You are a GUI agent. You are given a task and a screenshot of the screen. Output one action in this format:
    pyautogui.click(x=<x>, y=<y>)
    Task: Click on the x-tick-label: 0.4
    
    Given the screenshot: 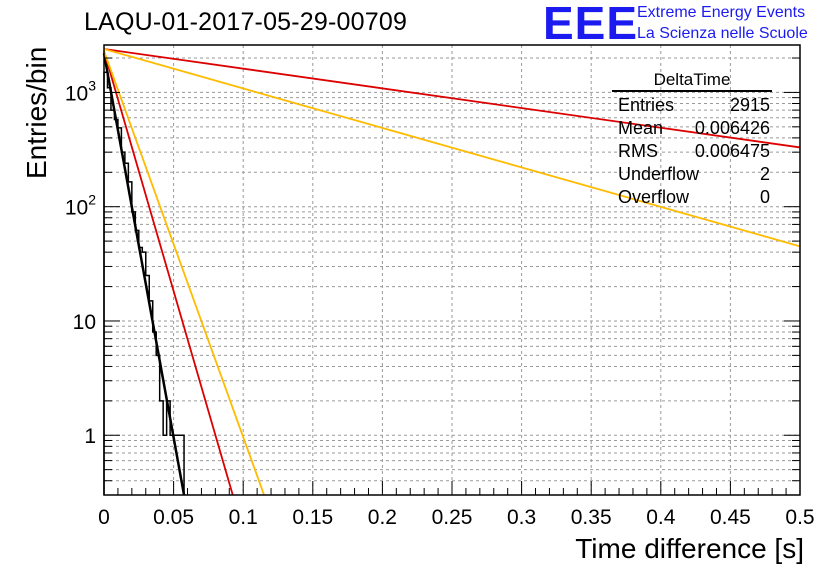 What is the action you would take?
    pyautogui.click(x=661, y=517)
    